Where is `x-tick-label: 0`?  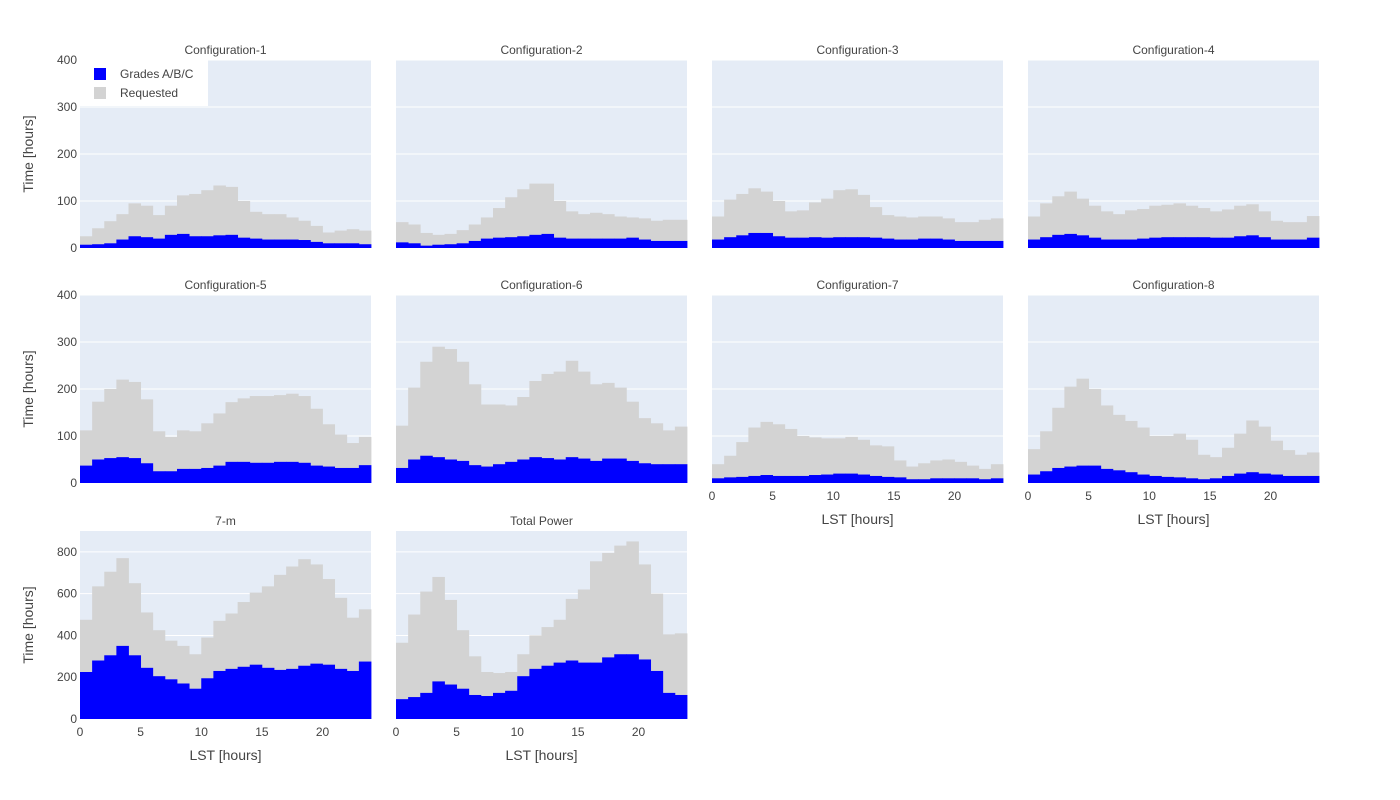 x-tick-label: 0 is located at coordinates (80, 732).